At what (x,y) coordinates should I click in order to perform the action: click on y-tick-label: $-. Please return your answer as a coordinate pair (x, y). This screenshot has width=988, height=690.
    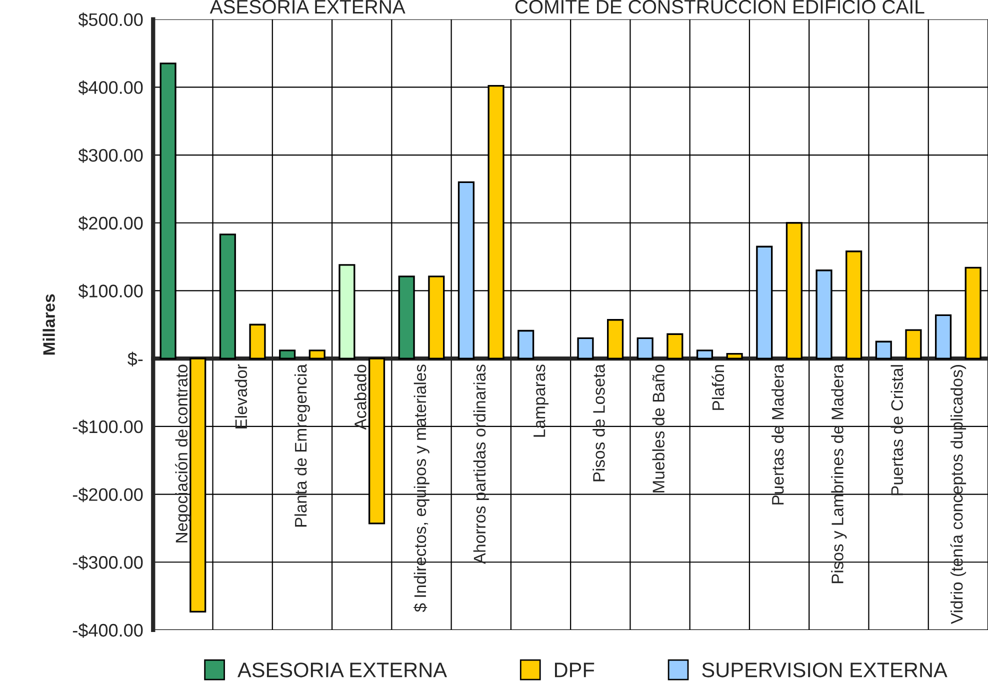
    Looking at the image, I should click on (135, 359).